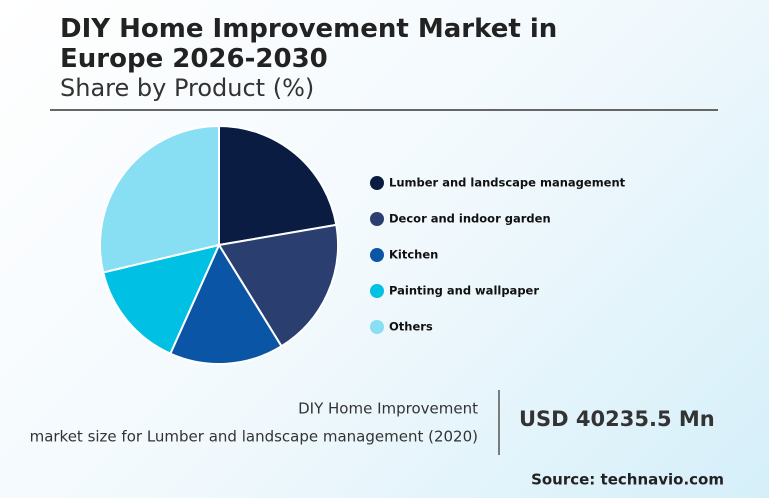 This screenshot has height=498, width=769. Describe the element at coordinates (388, 409) in the screenshot. I see `footer-label: DIY Home Improvement` at that location.